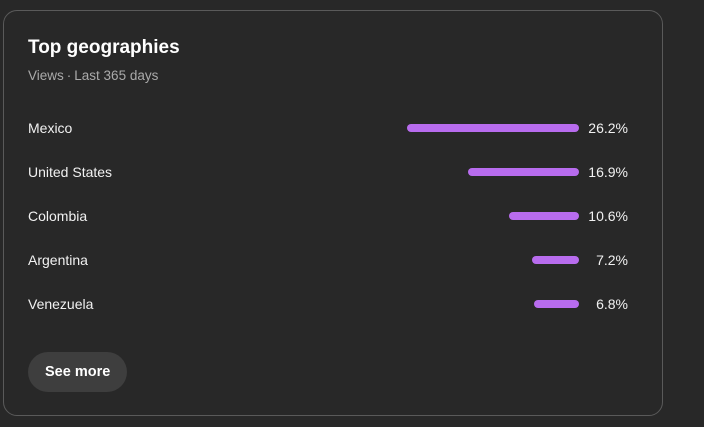 The height and width of the screenshot is (427, 704). Describe the element at coordinates (612, 260) in the screenshot. I see `percent-value: 7.2%` at that location.